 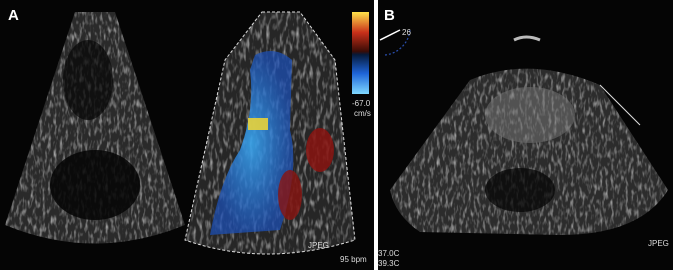 I want to click on caliper, so click(x=620, y=105).